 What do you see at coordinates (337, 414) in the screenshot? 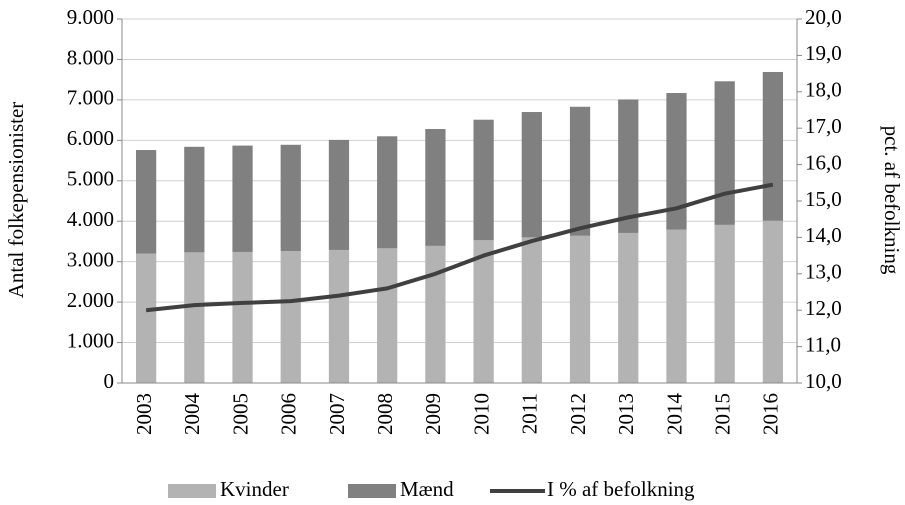
I see `x-tick-label: 2007` at bounding box center [337, 414].